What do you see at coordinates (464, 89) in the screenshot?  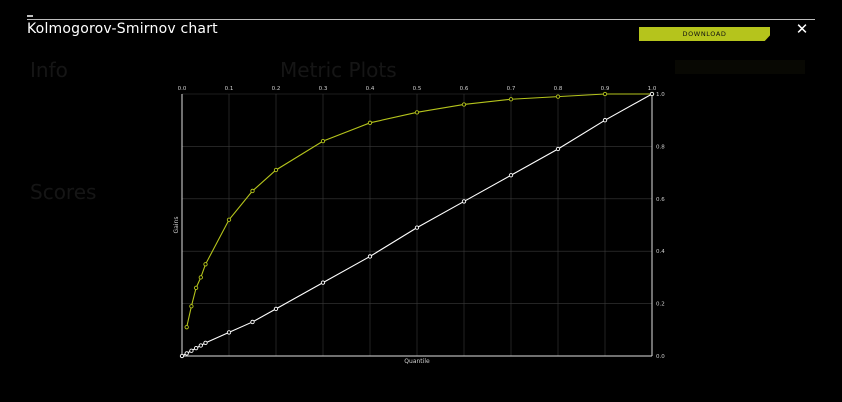 I see `x-tick-label: 0.6` at bounding box center [464, 89].